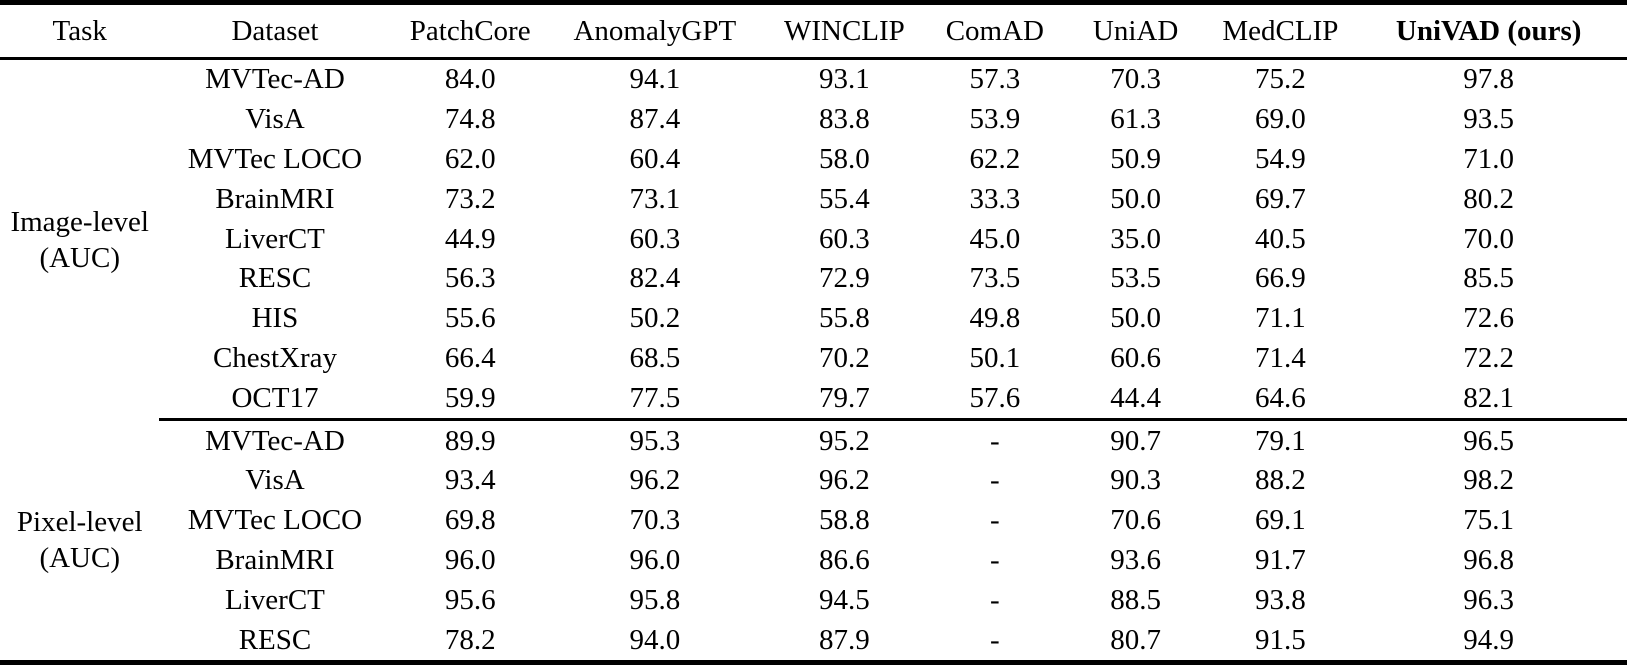 Image resolution: width=1627 pixels, height=665 pixels. What do you see at coordinates (275, 639) in the screenshot?
I see `dataset-cell: RESC` at bounding box center [275, 639].